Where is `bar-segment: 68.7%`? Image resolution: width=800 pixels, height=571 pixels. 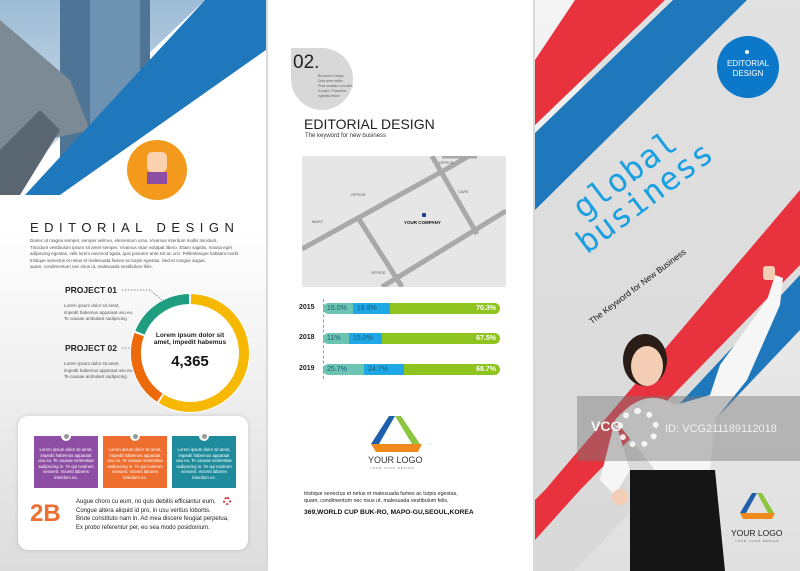 bar-segment: 68.7% is located at coordinates (451, 369).